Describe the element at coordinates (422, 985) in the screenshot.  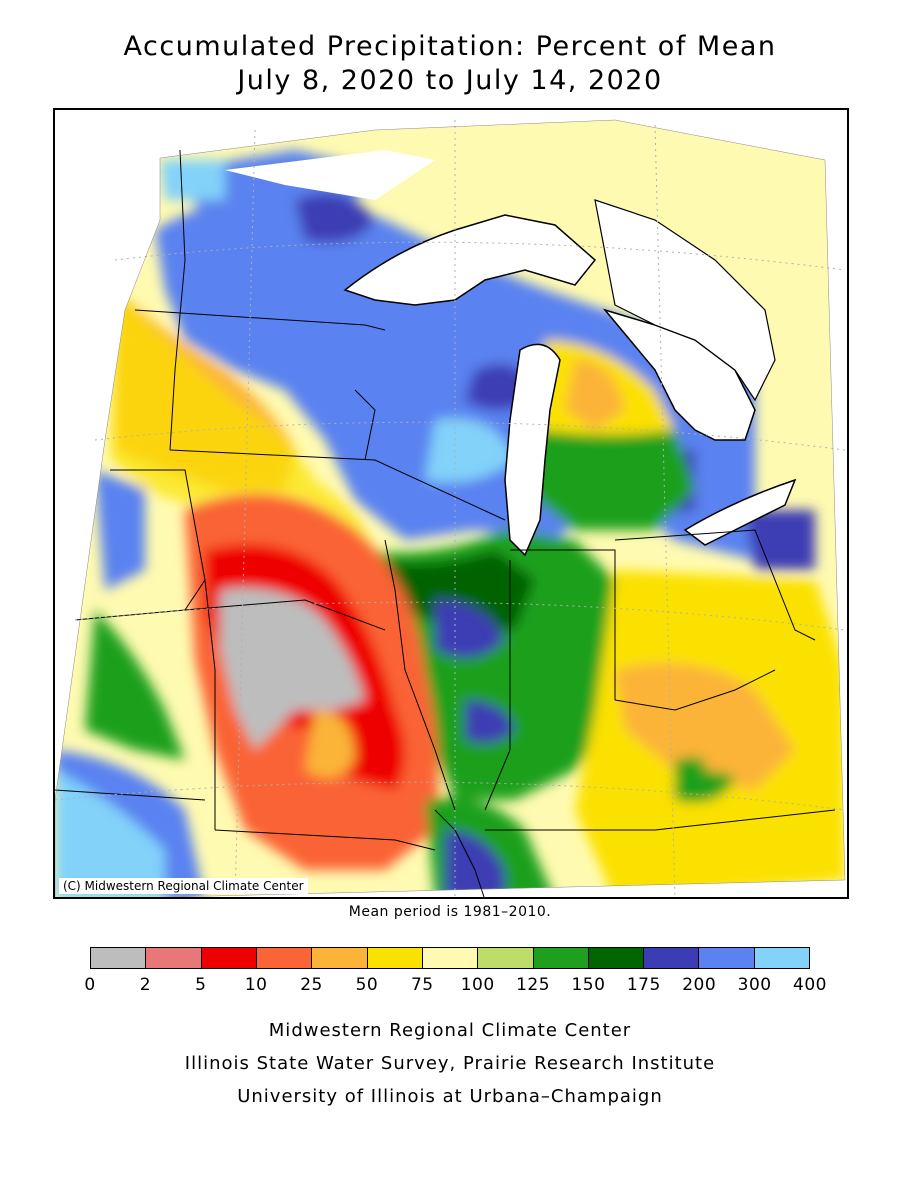
I see `legend-tick-label: 75` at that location.